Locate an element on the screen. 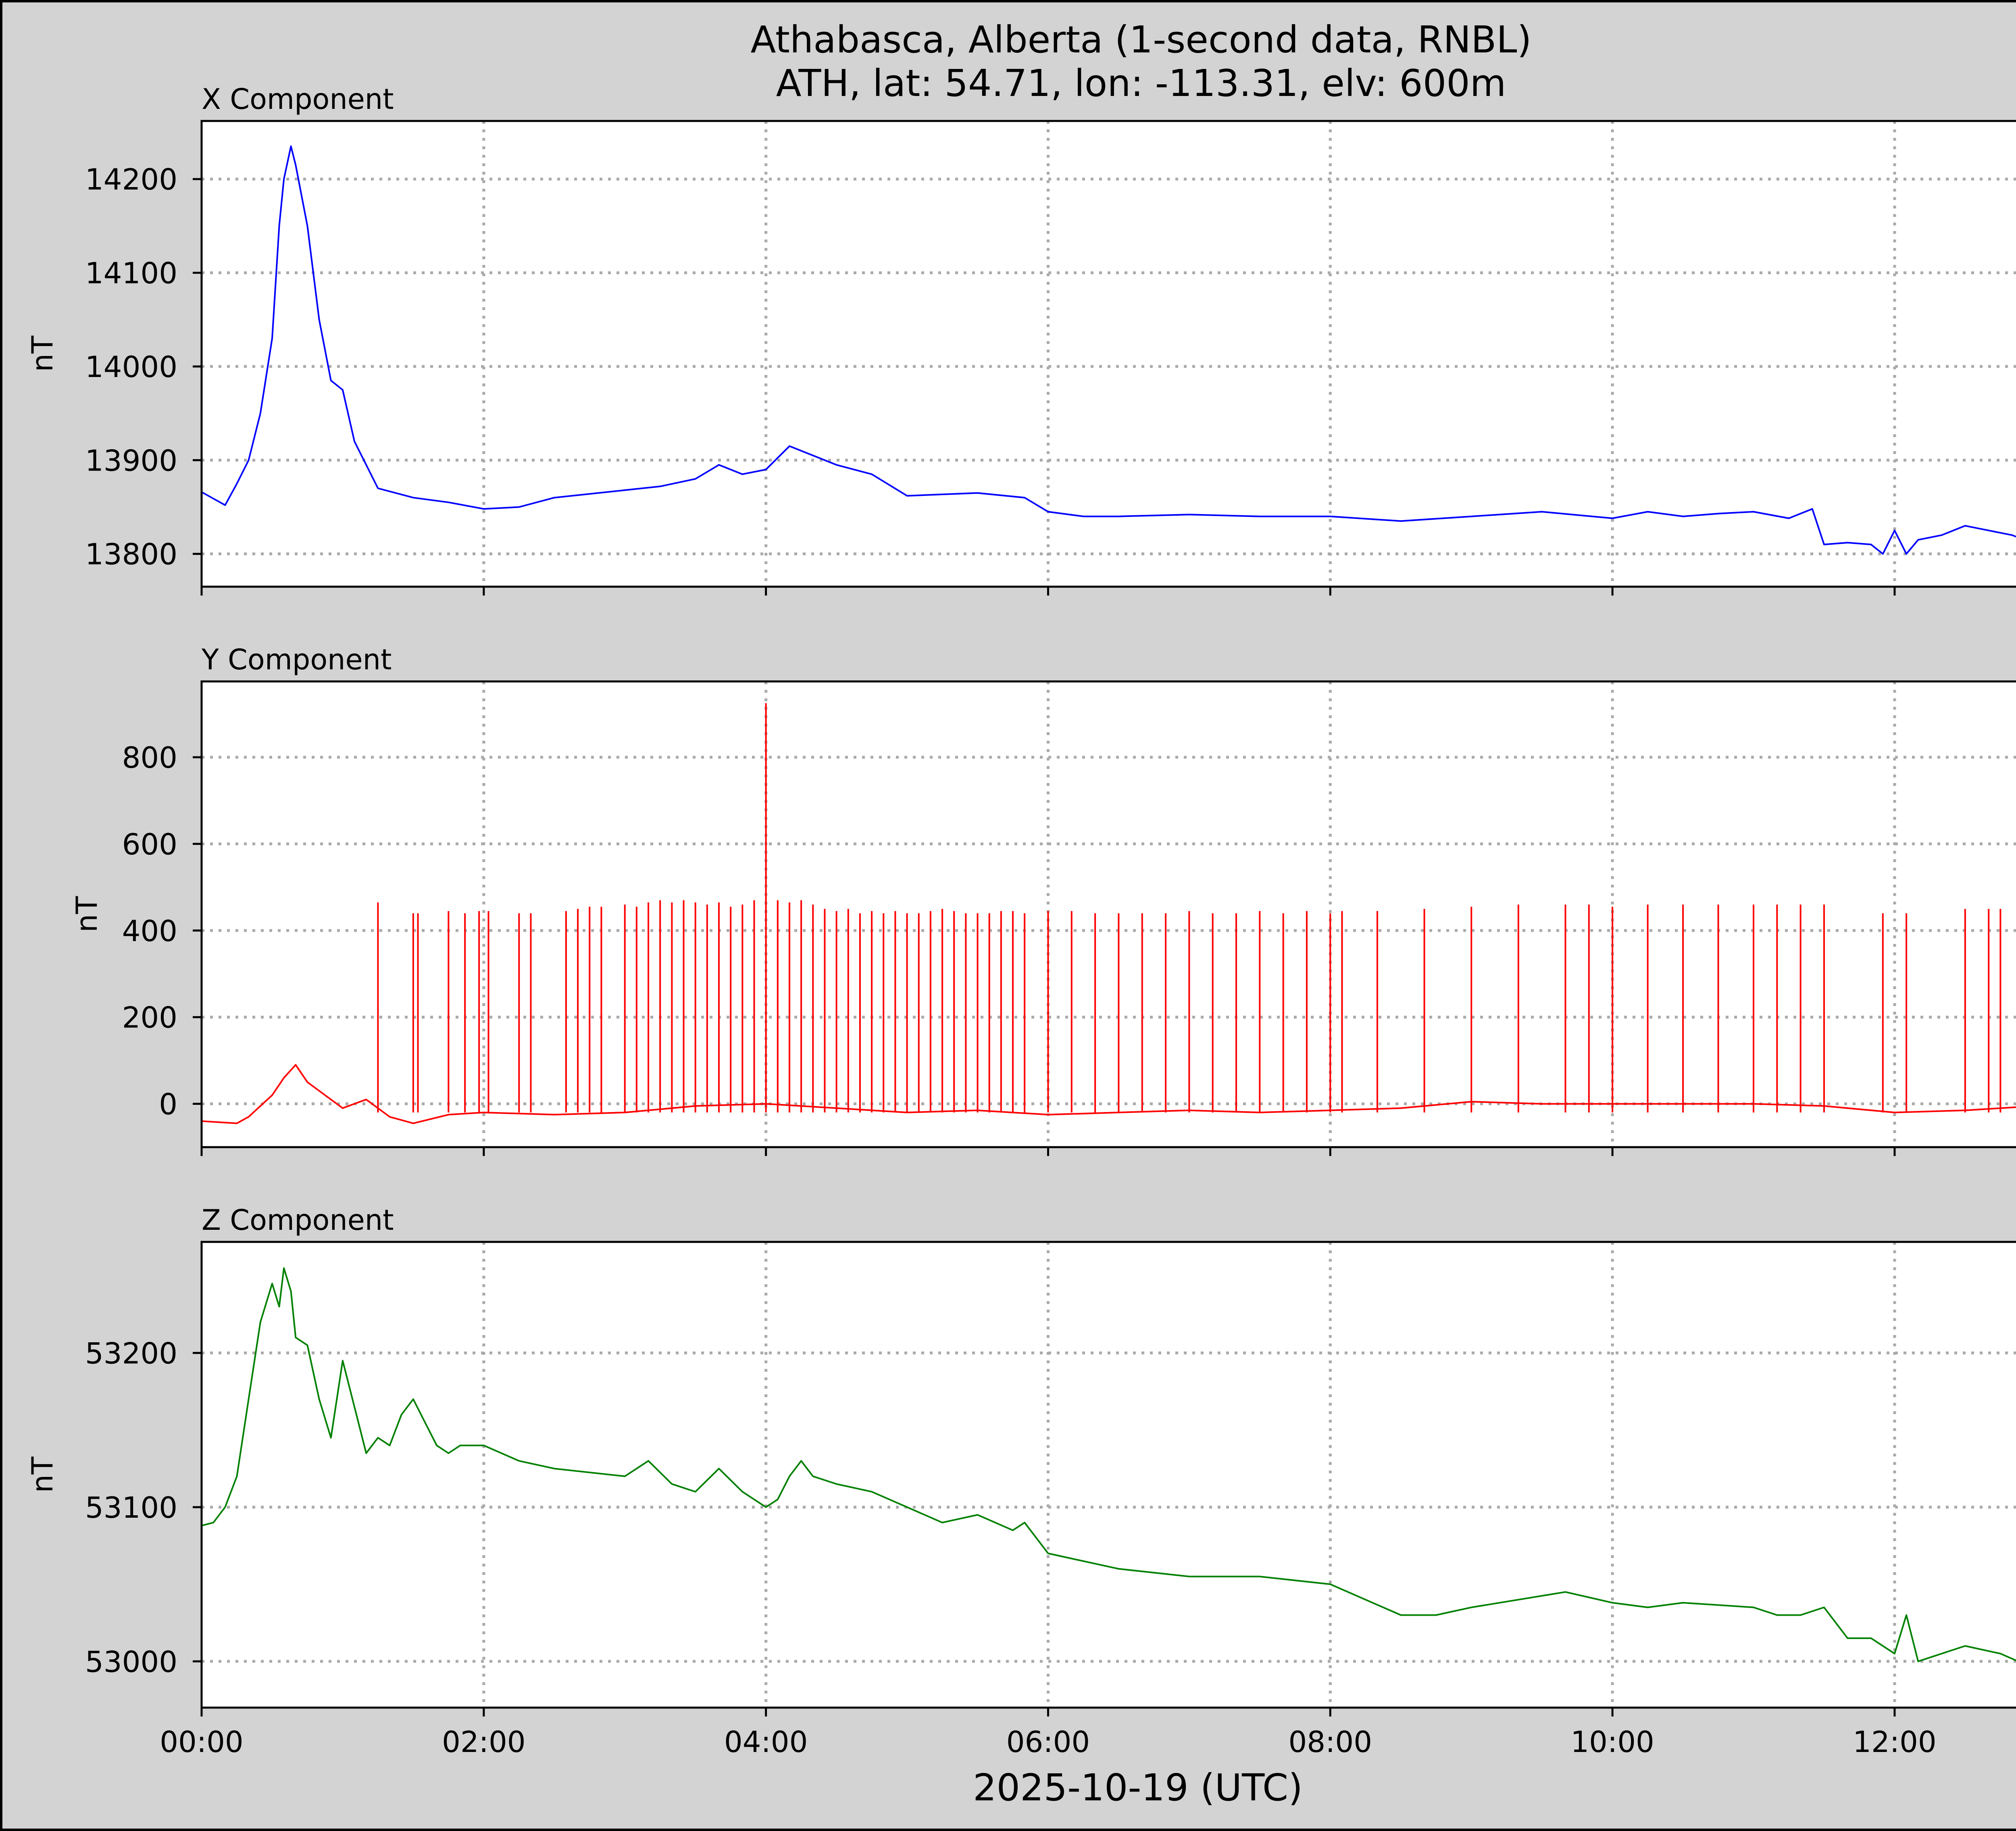 This screenshot has height=1831, width=2016. x-component-ytick-label: 14200 is located at coordinates (131, 179).